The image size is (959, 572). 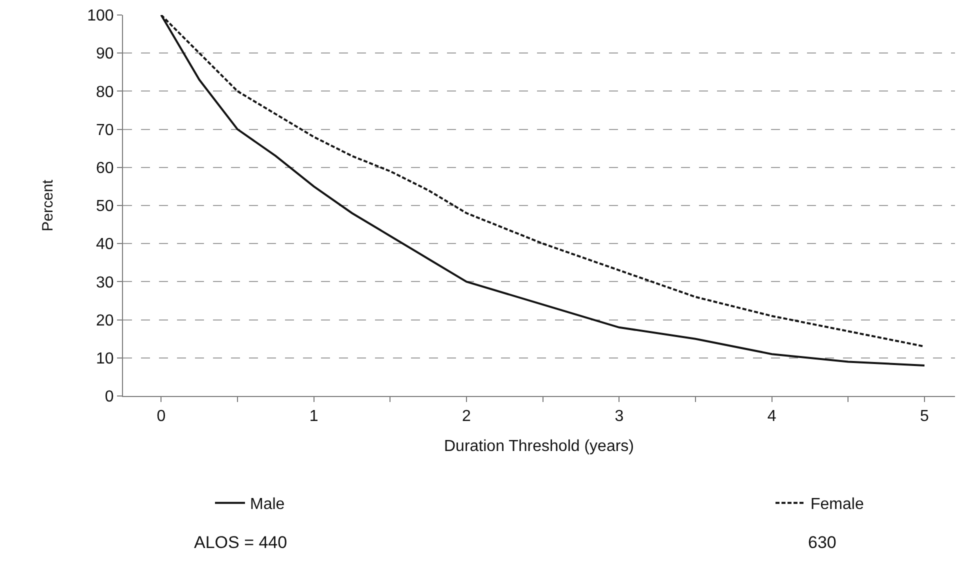 What do you see at coordinates (925, 417) in the screenshot?
I see `x-tick-label: 5` at bounding box center [925, 417].